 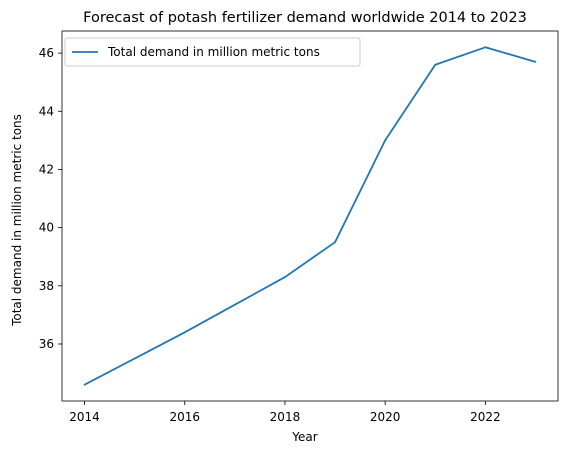 I want to click on legend: Total demand in million metric tons, so click(x=212, y=52).